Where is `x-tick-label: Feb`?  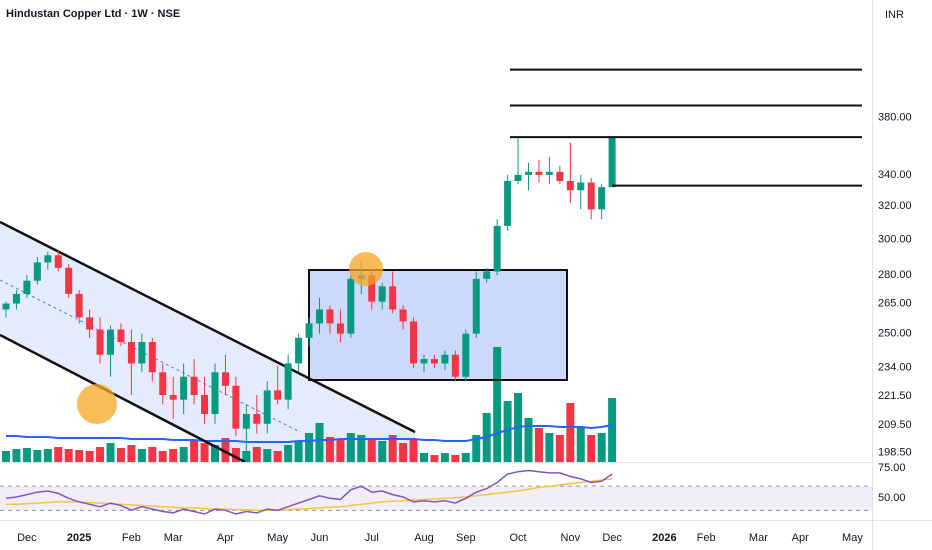 x-tick-label: Feb is located at coordinates (131, 538).